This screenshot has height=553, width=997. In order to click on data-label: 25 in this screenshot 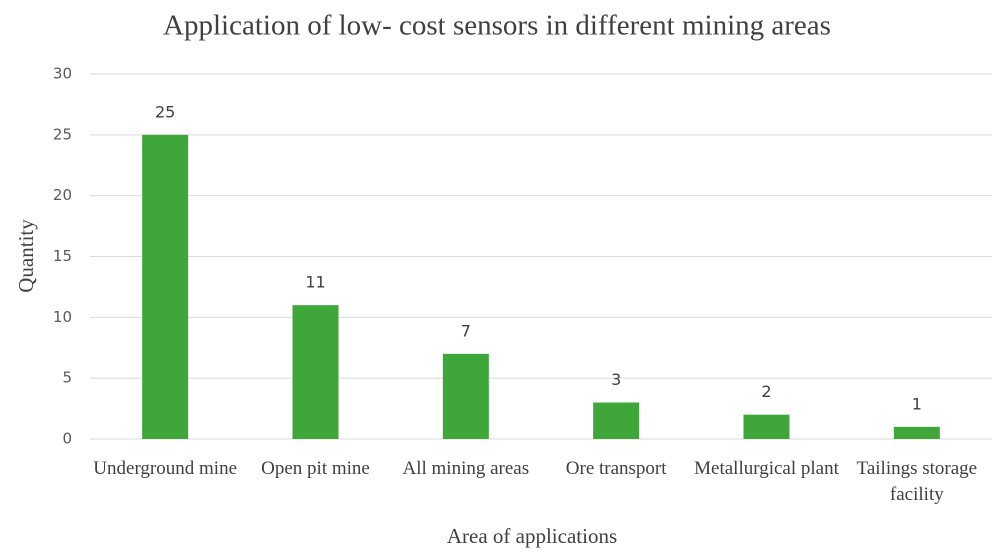, I will do `click(165, 111)`.